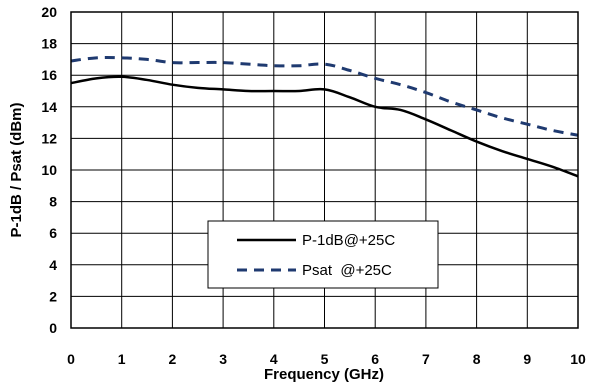 This screenshot has height=389, width=590. What do you see at coordinates (16, 169) in the screenshot?
I see `y-axis-title: P-1dB / Psat (dBm)` at bounding box center [16, 169].